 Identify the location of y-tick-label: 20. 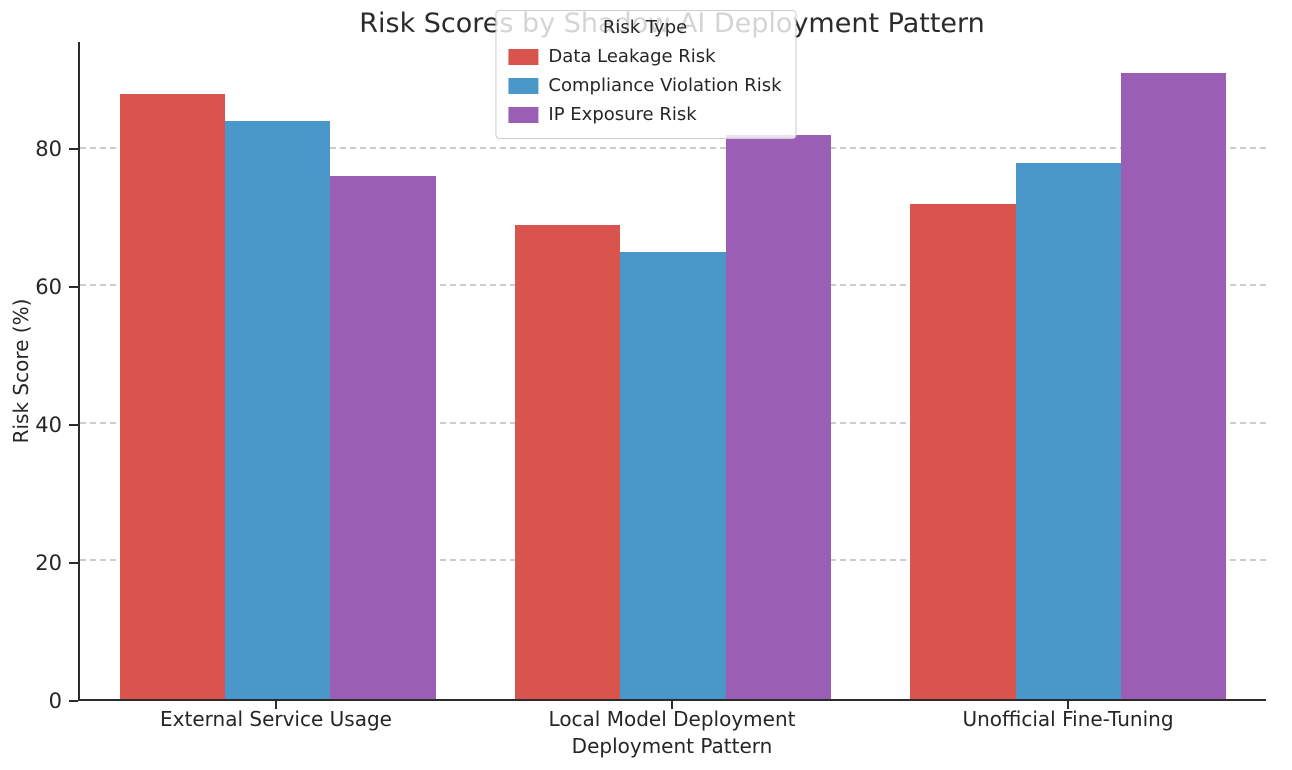
(48, 563).